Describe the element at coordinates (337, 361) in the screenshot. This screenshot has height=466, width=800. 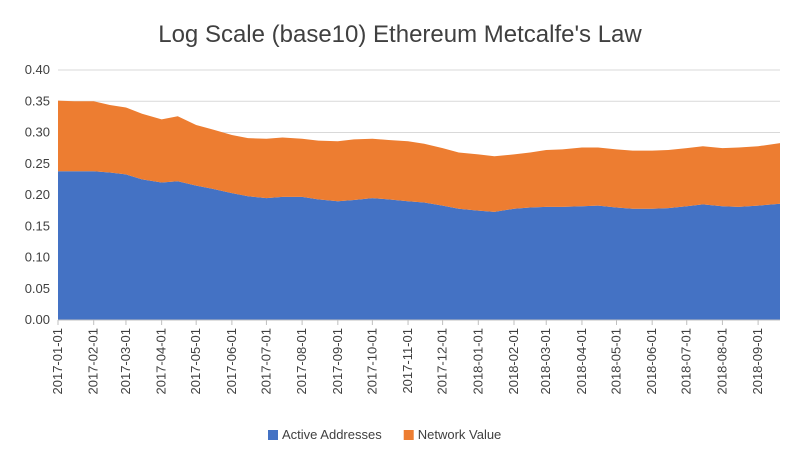
I see `x-tick-label: 2017-09-01` at that location.